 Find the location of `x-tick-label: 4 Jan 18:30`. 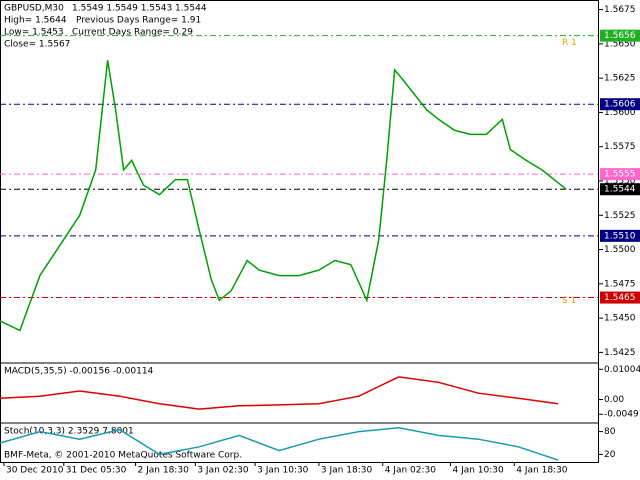

x-tick-label: 4 Jan 18:30 is located at coordinates (542, 471).